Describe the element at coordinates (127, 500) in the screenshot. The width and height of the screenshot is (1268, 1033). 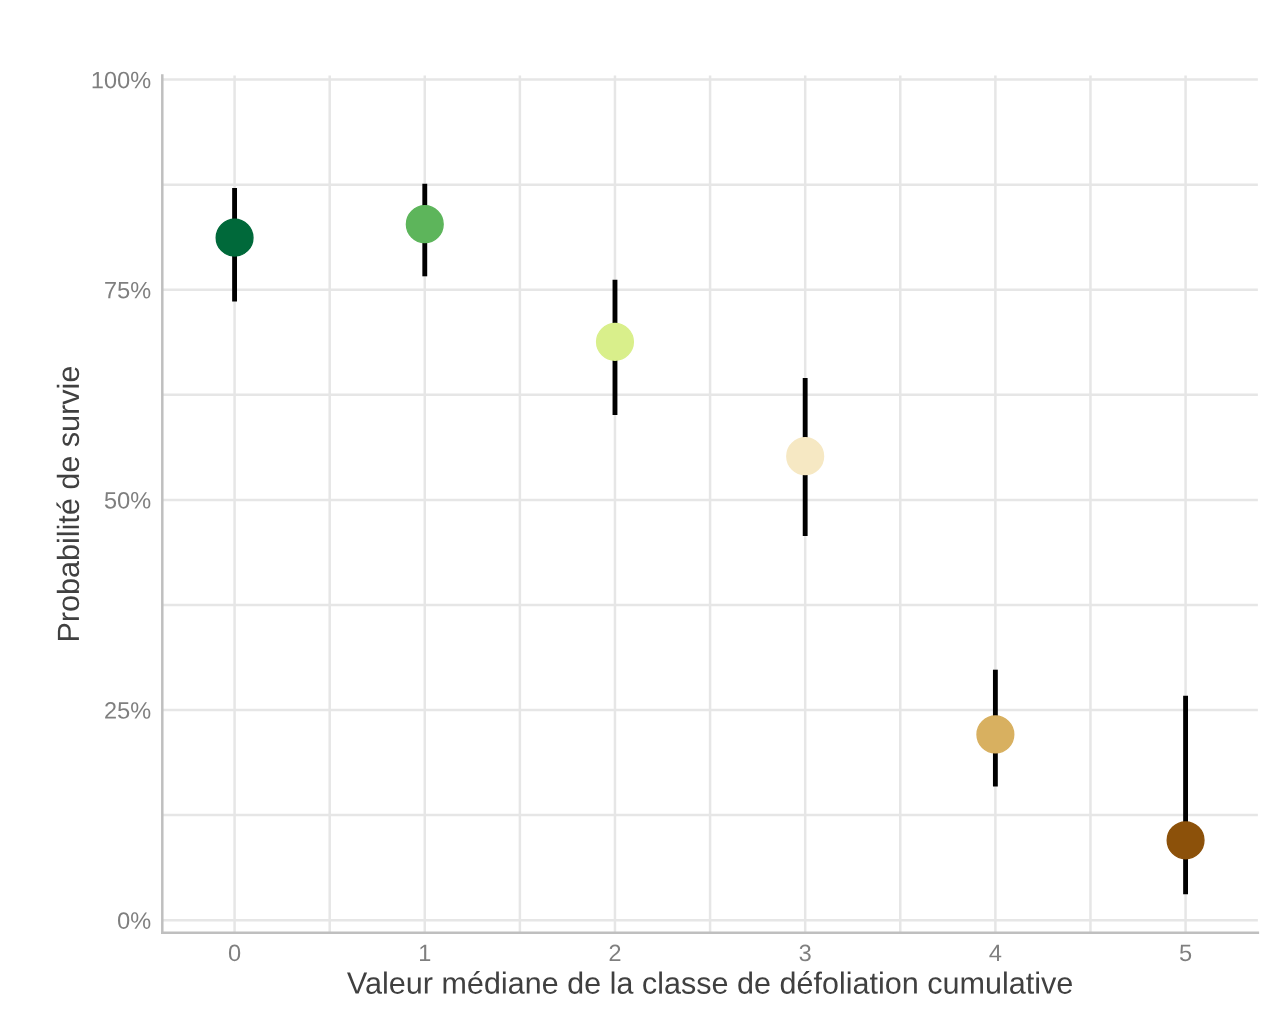
I see `y-tick-label: 50%` at that location.